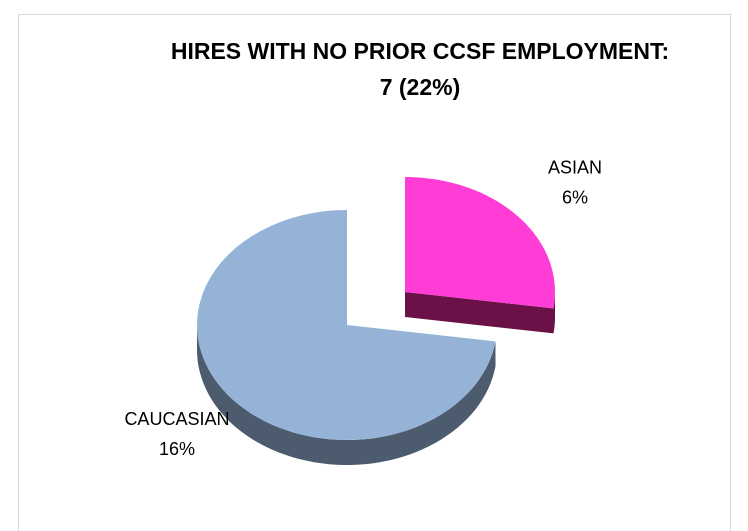 The width and height of the screenshot is (748, 531). What do you see at coordinates (176, 419) in the screenshot?
I see `slice-label: CAUCASIAN` at bounding box center [176, 419].